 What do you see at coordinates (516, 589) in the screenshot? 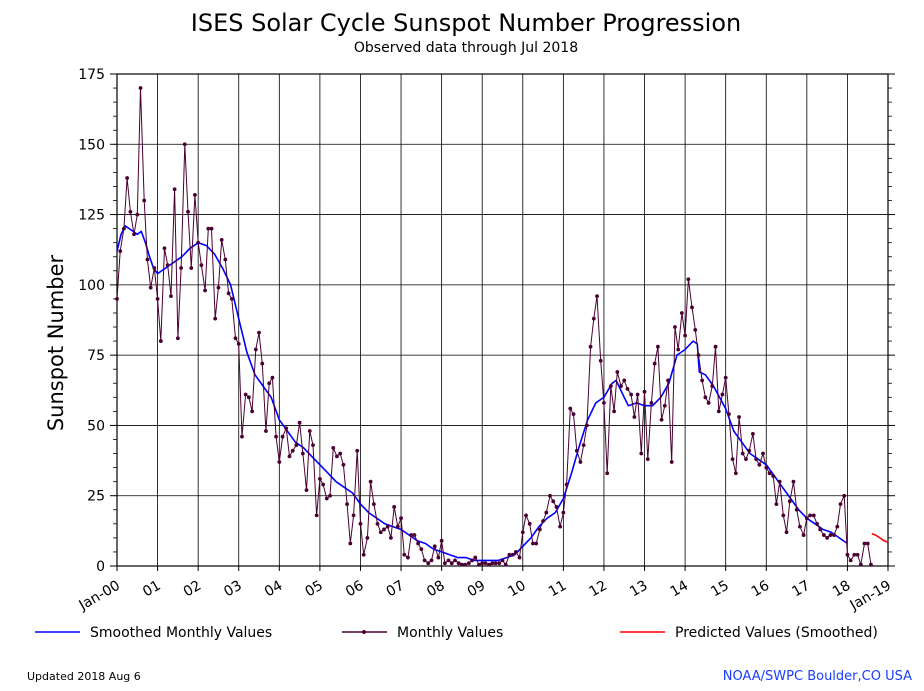
I see `x-tick-label: 10` at bounding box center [516, 589].